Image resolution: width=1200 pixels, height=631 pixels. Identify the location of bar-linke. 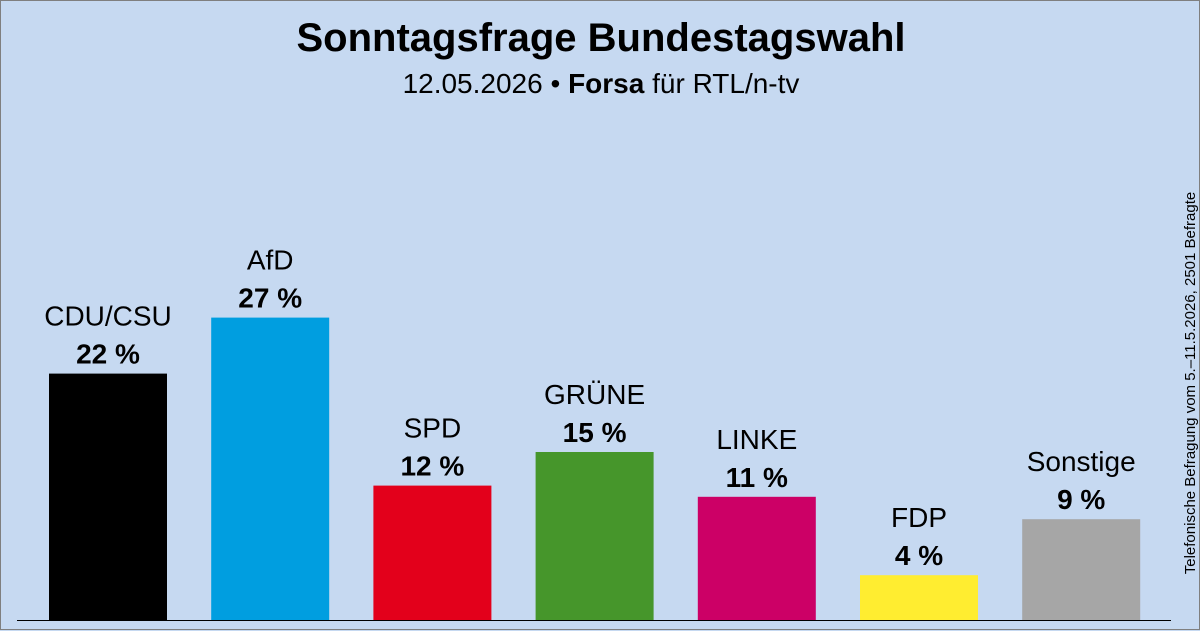
(756, 558).